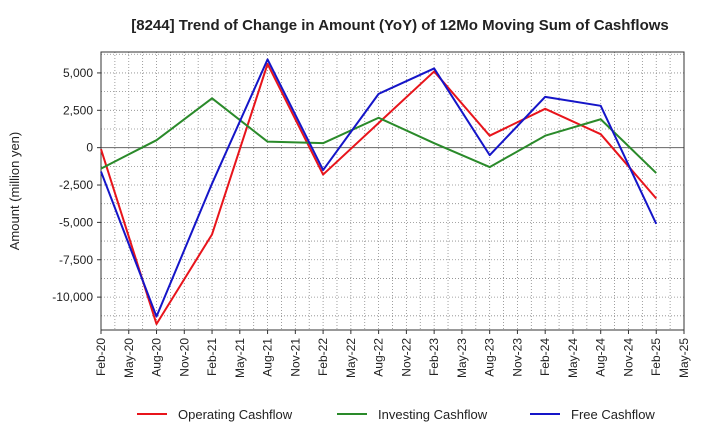 This screenshot has height=440, width=720. I want to click on legend-item-free-cashflow: Free Cashflow, so click(592, 414).